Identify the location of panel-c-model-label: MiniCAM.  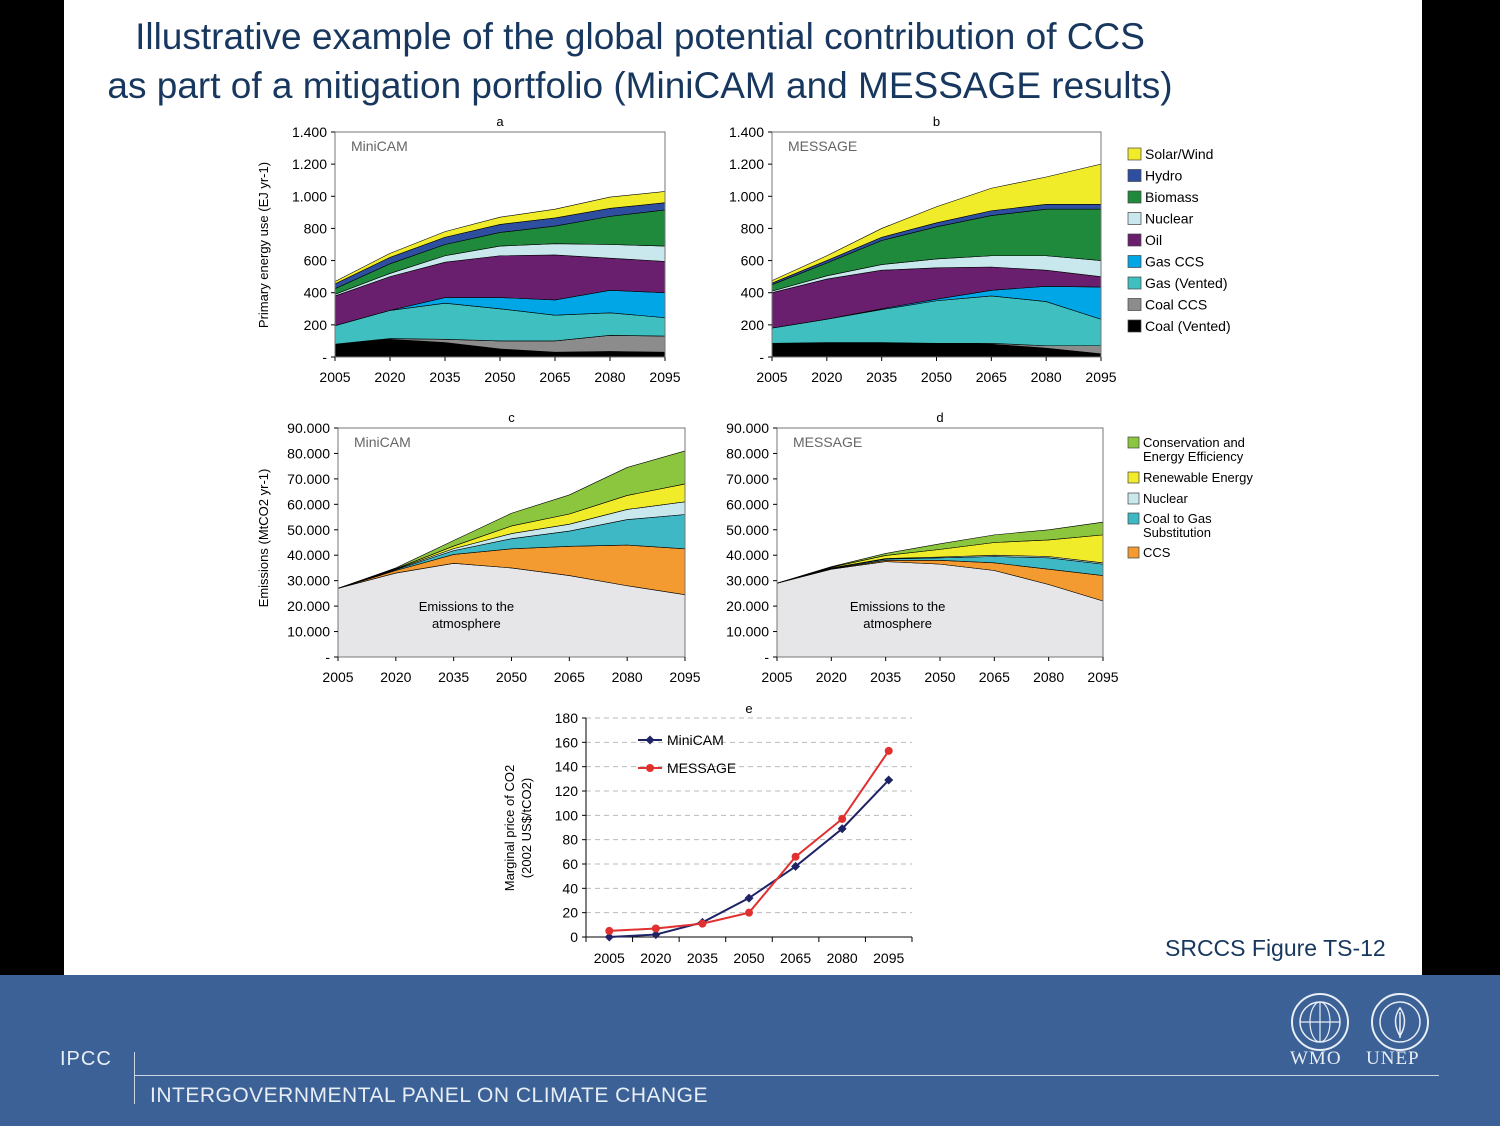
(382, 442).